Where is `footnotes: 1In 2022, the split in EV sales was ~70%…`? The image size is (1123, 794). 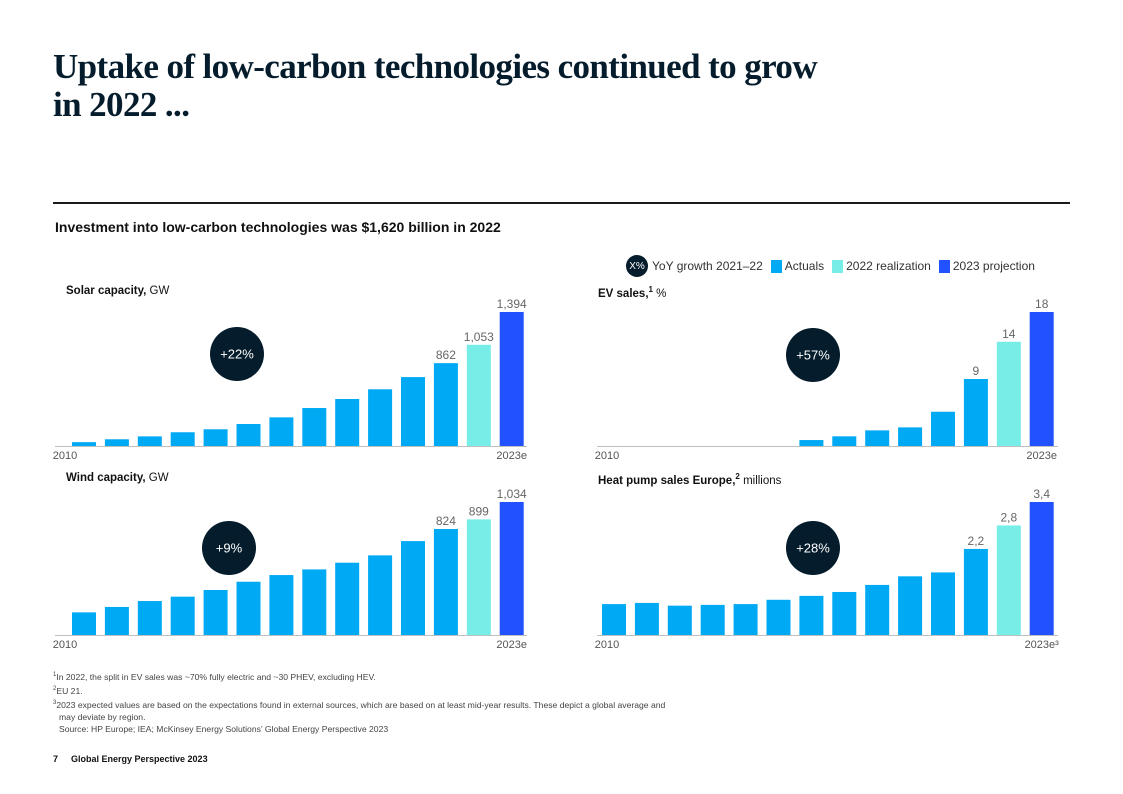
footnotes: 1In 2022, the split in EV sales was ~70%… is located at coordinates (413, 702).